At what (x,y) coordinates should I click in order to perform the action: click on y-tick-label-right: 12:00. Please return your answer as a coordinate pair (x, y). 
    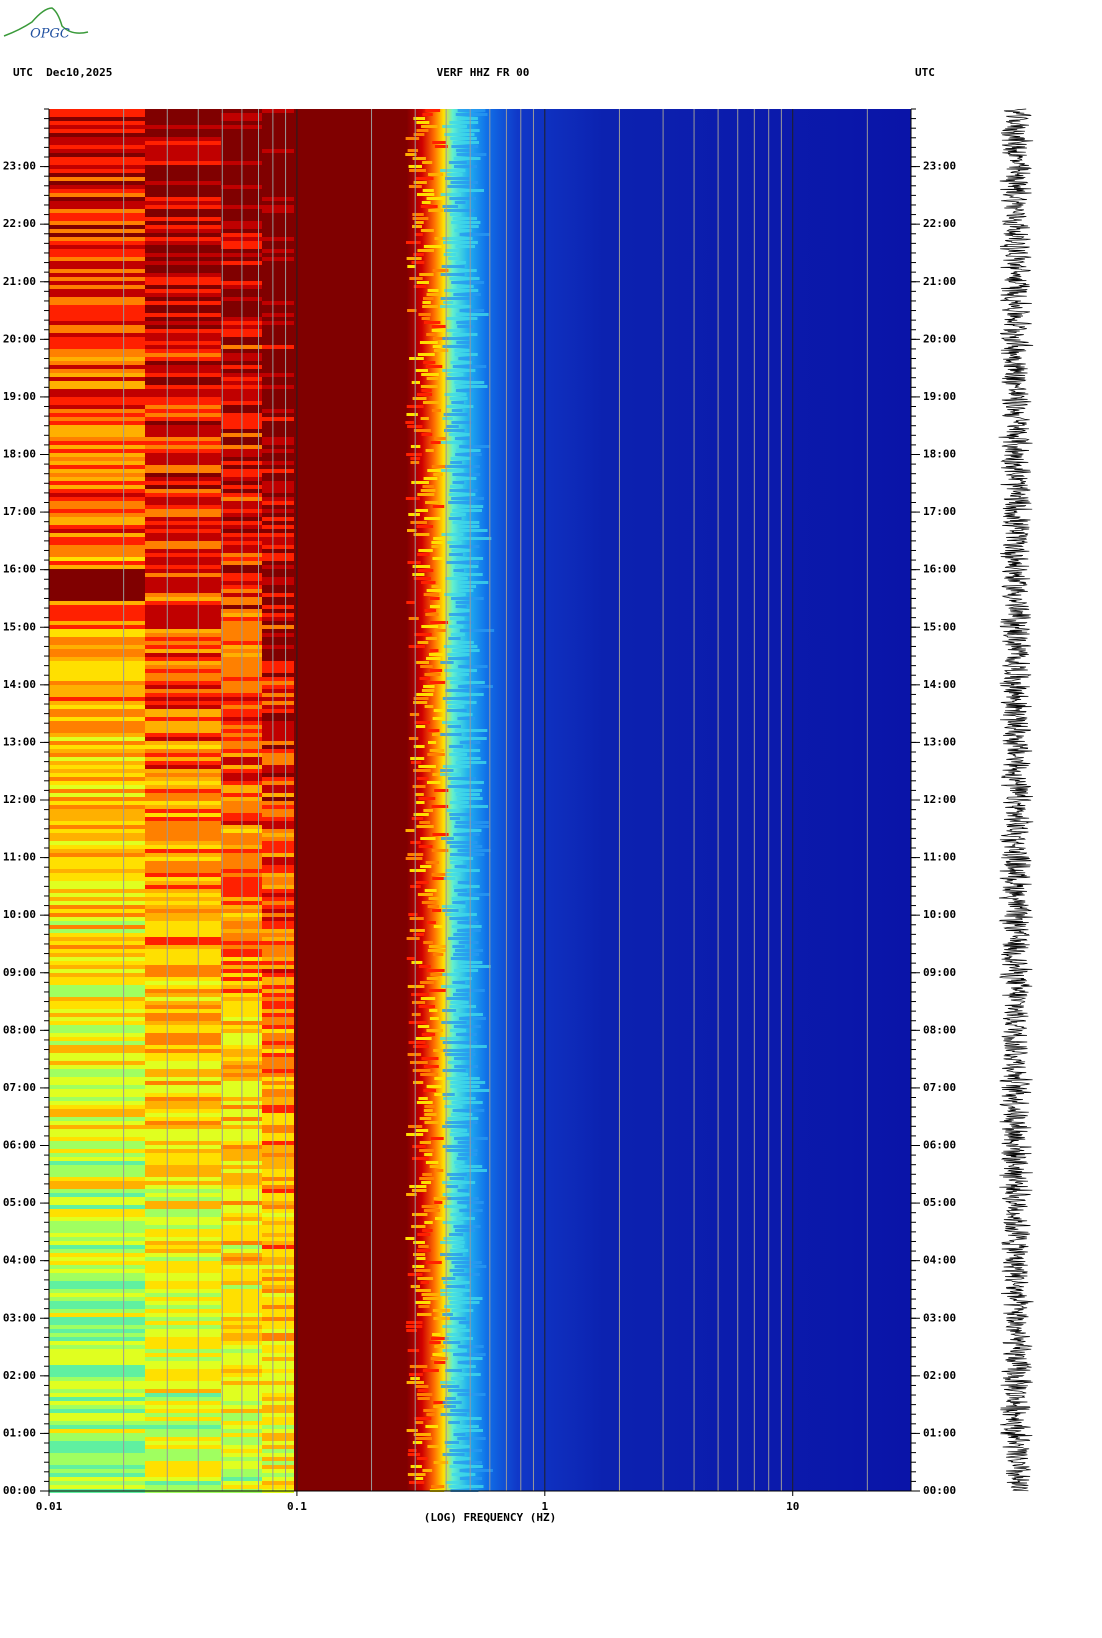
    Looking at the image, I should click on (939, 799).